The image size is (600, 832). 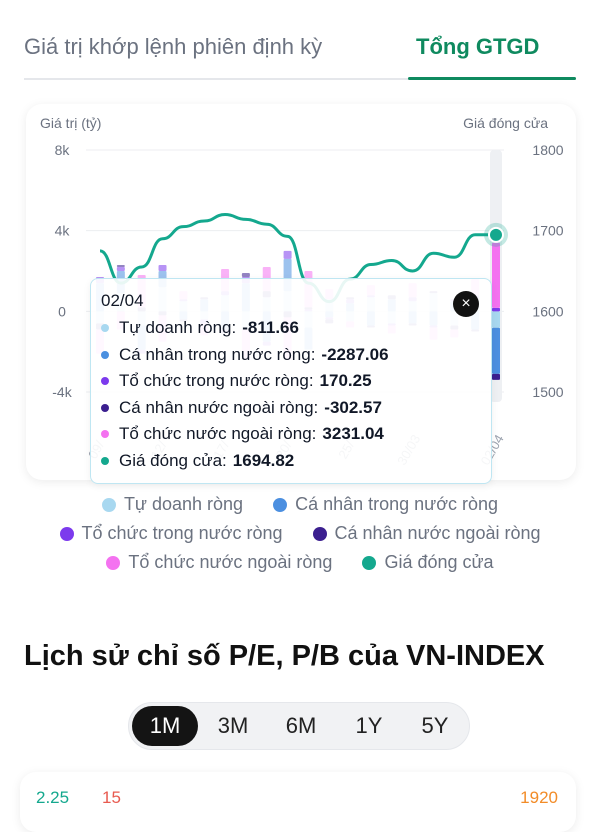 I want to click on y-right-tick-label: 1500, so click(x=547, y=392).